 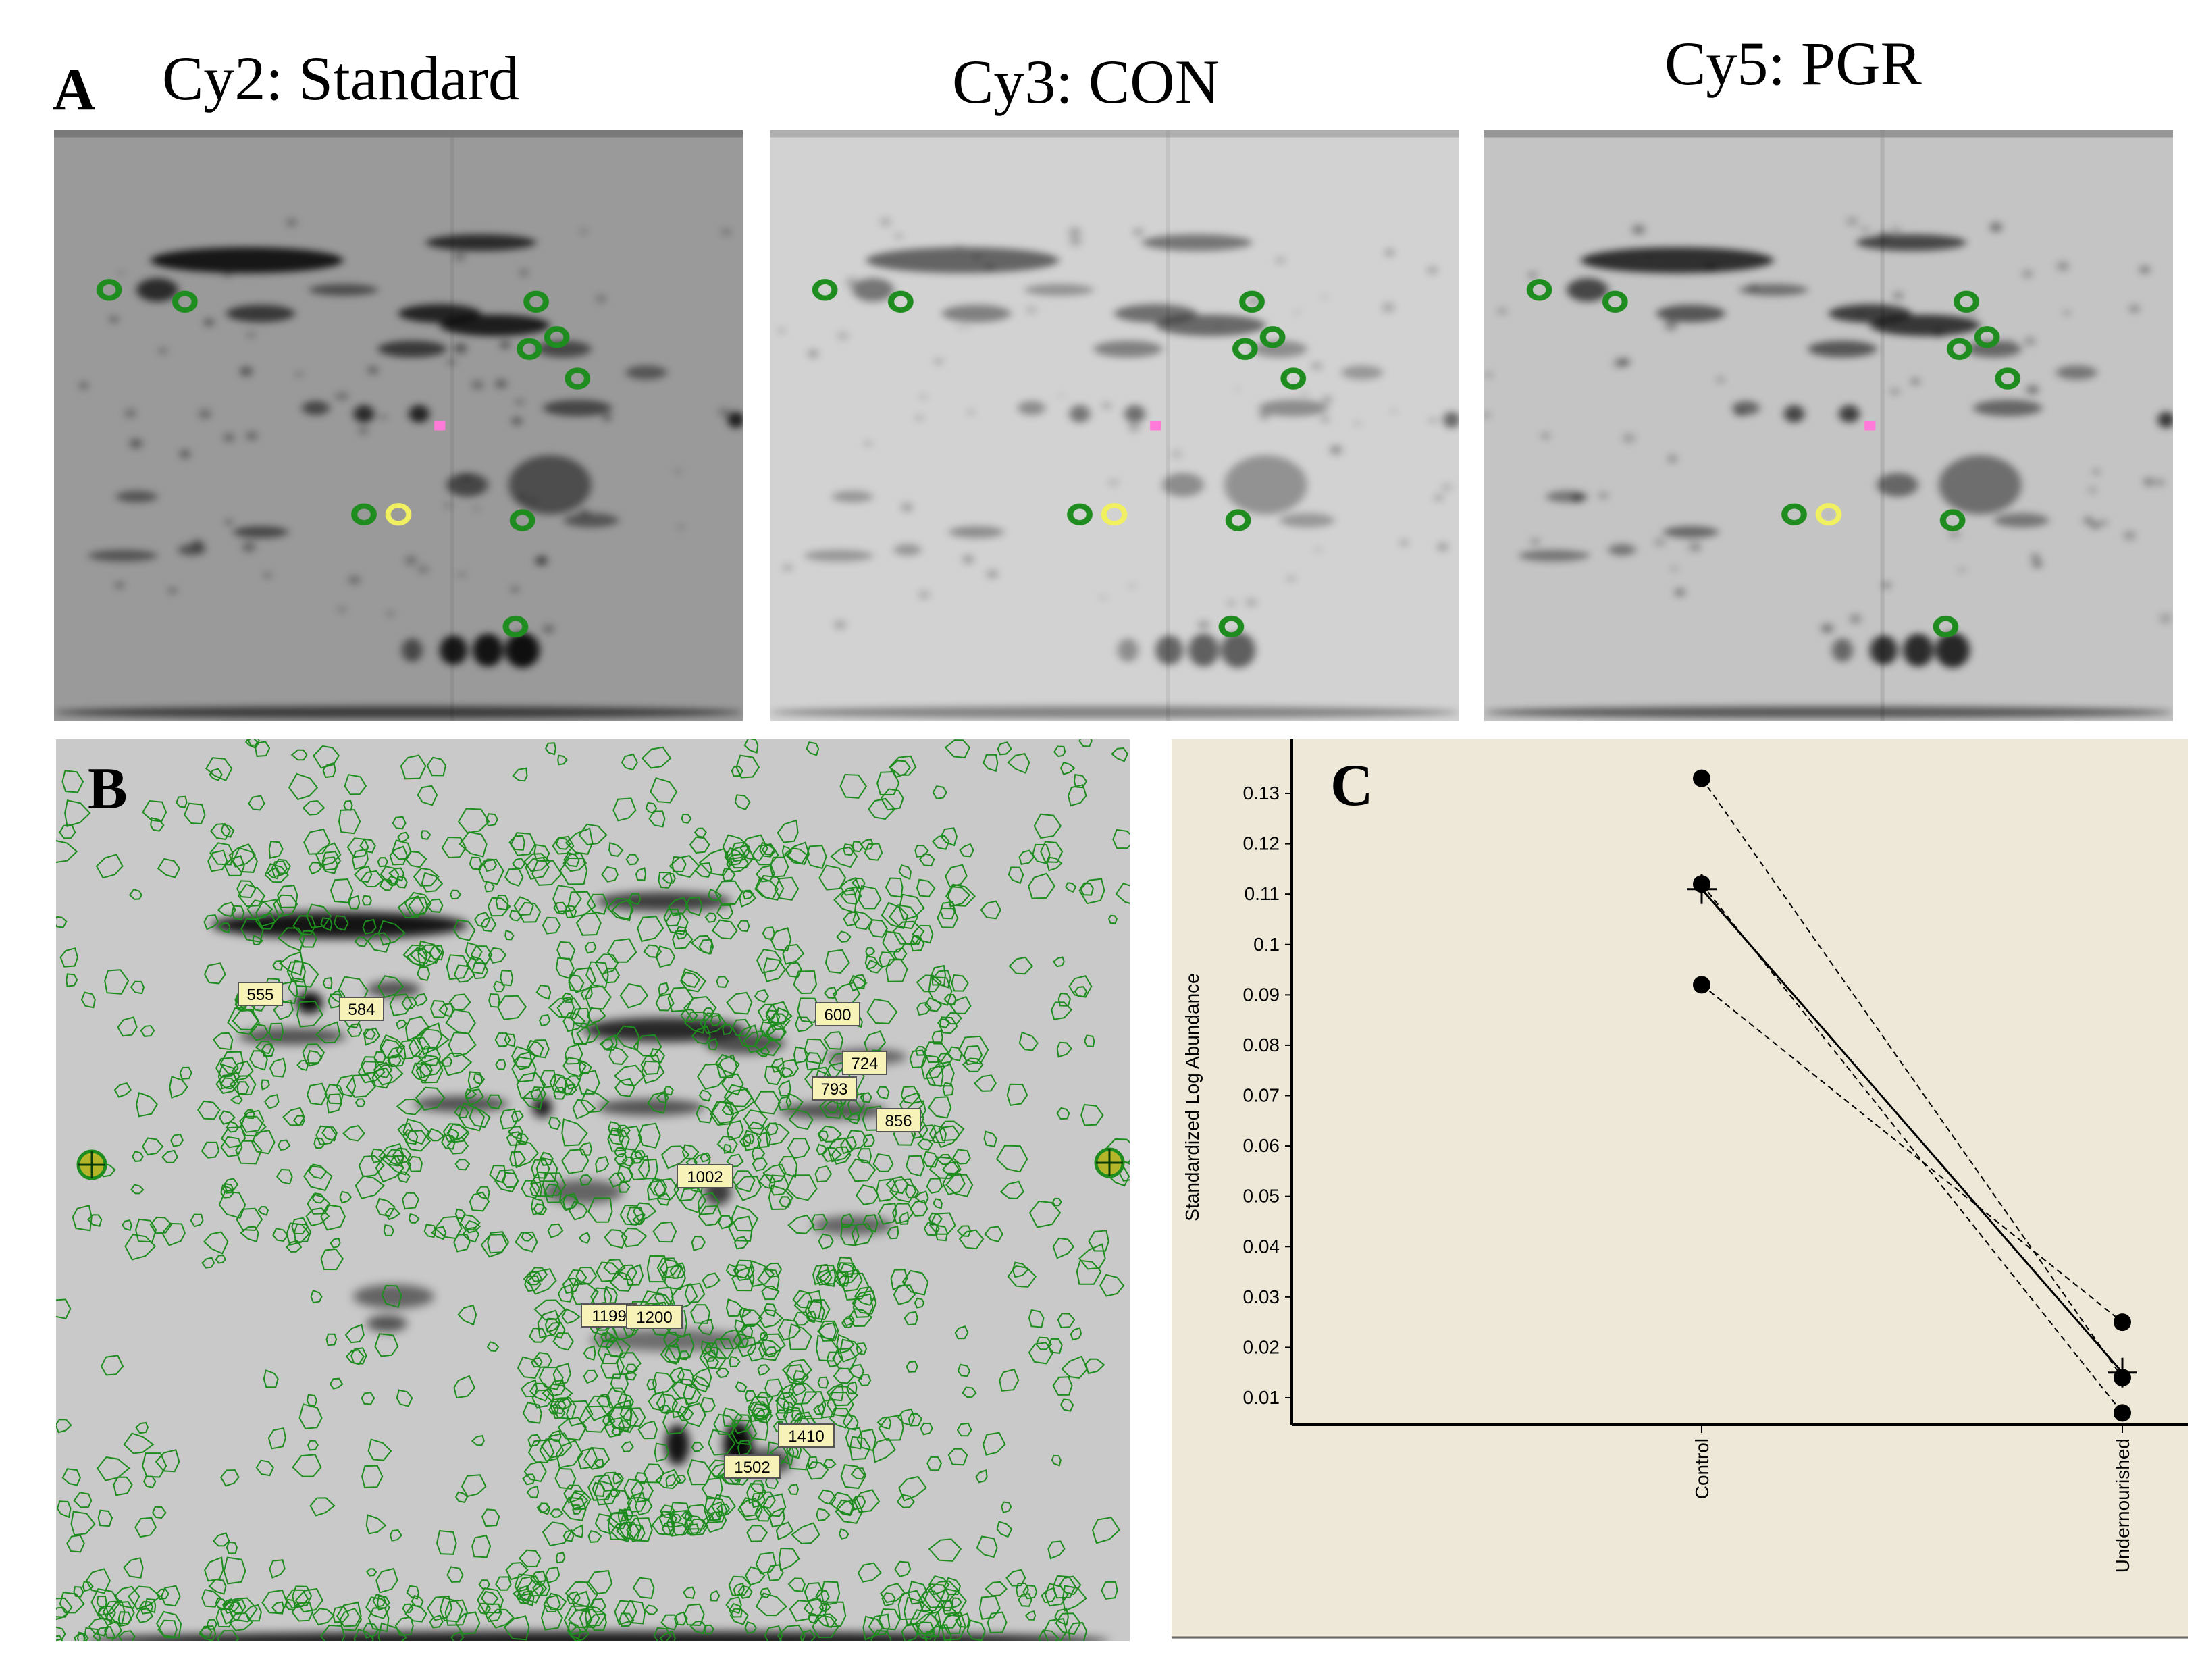 I want to click on spot-outline-yellow, so click(x=1114, y=514).